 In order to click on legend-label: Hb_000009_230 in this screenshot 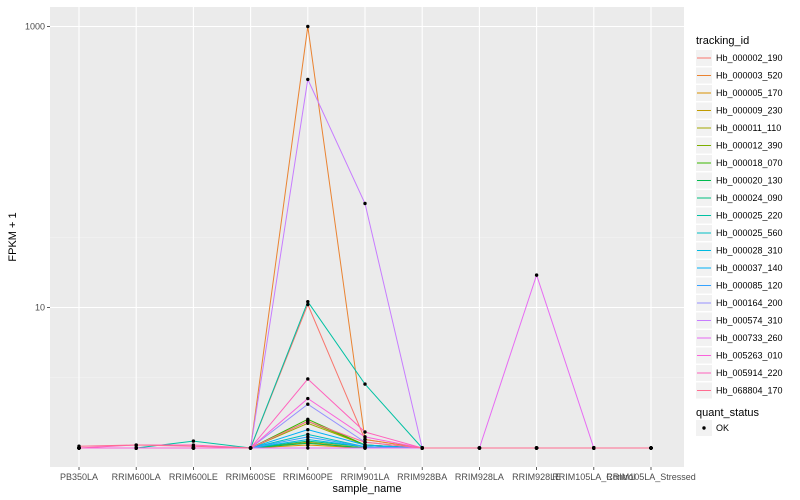, I will do `click(749, 111)`.